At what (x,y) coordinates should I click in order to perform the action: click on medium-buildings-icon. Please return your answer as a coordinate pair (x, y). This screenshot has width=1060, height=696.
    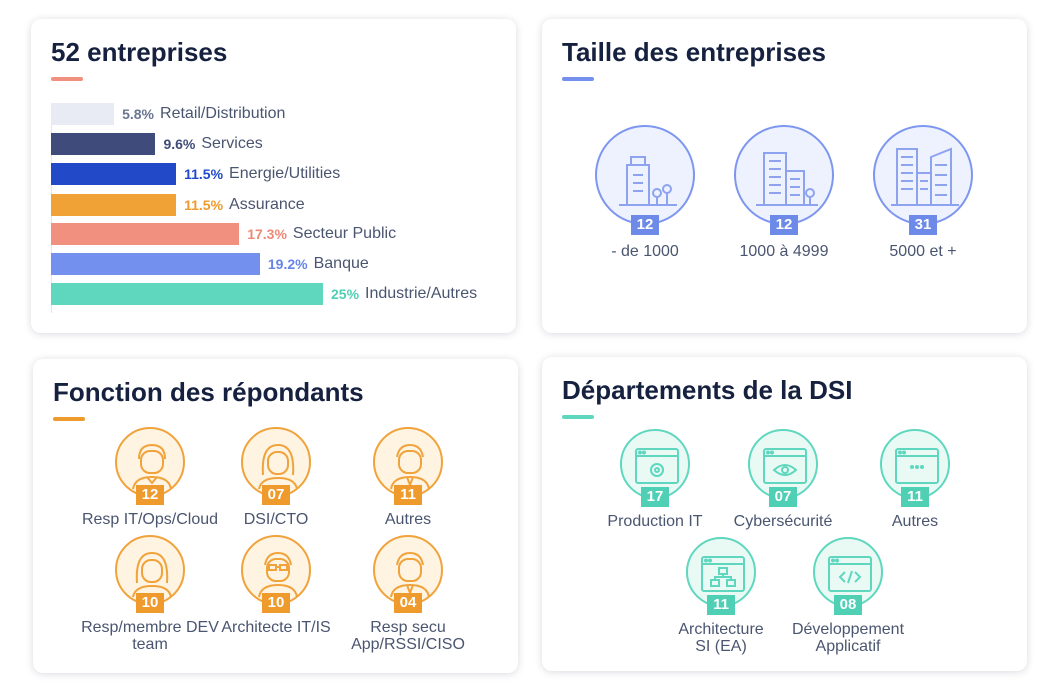
    Looking at the image, I should click on (787, 179).